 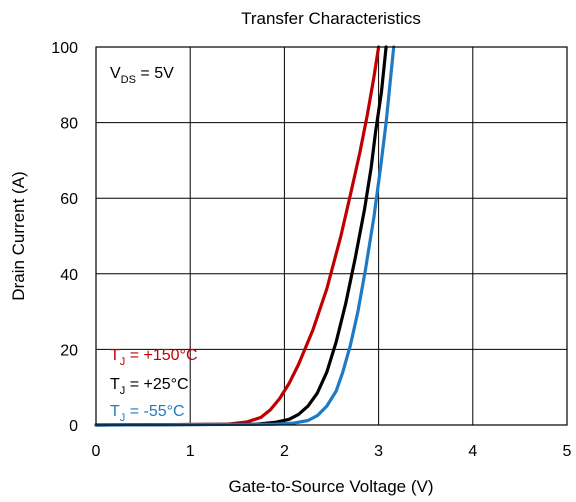 I want to click on legend-entry-0: TJ = +150°C, so click(x=154, y=357).